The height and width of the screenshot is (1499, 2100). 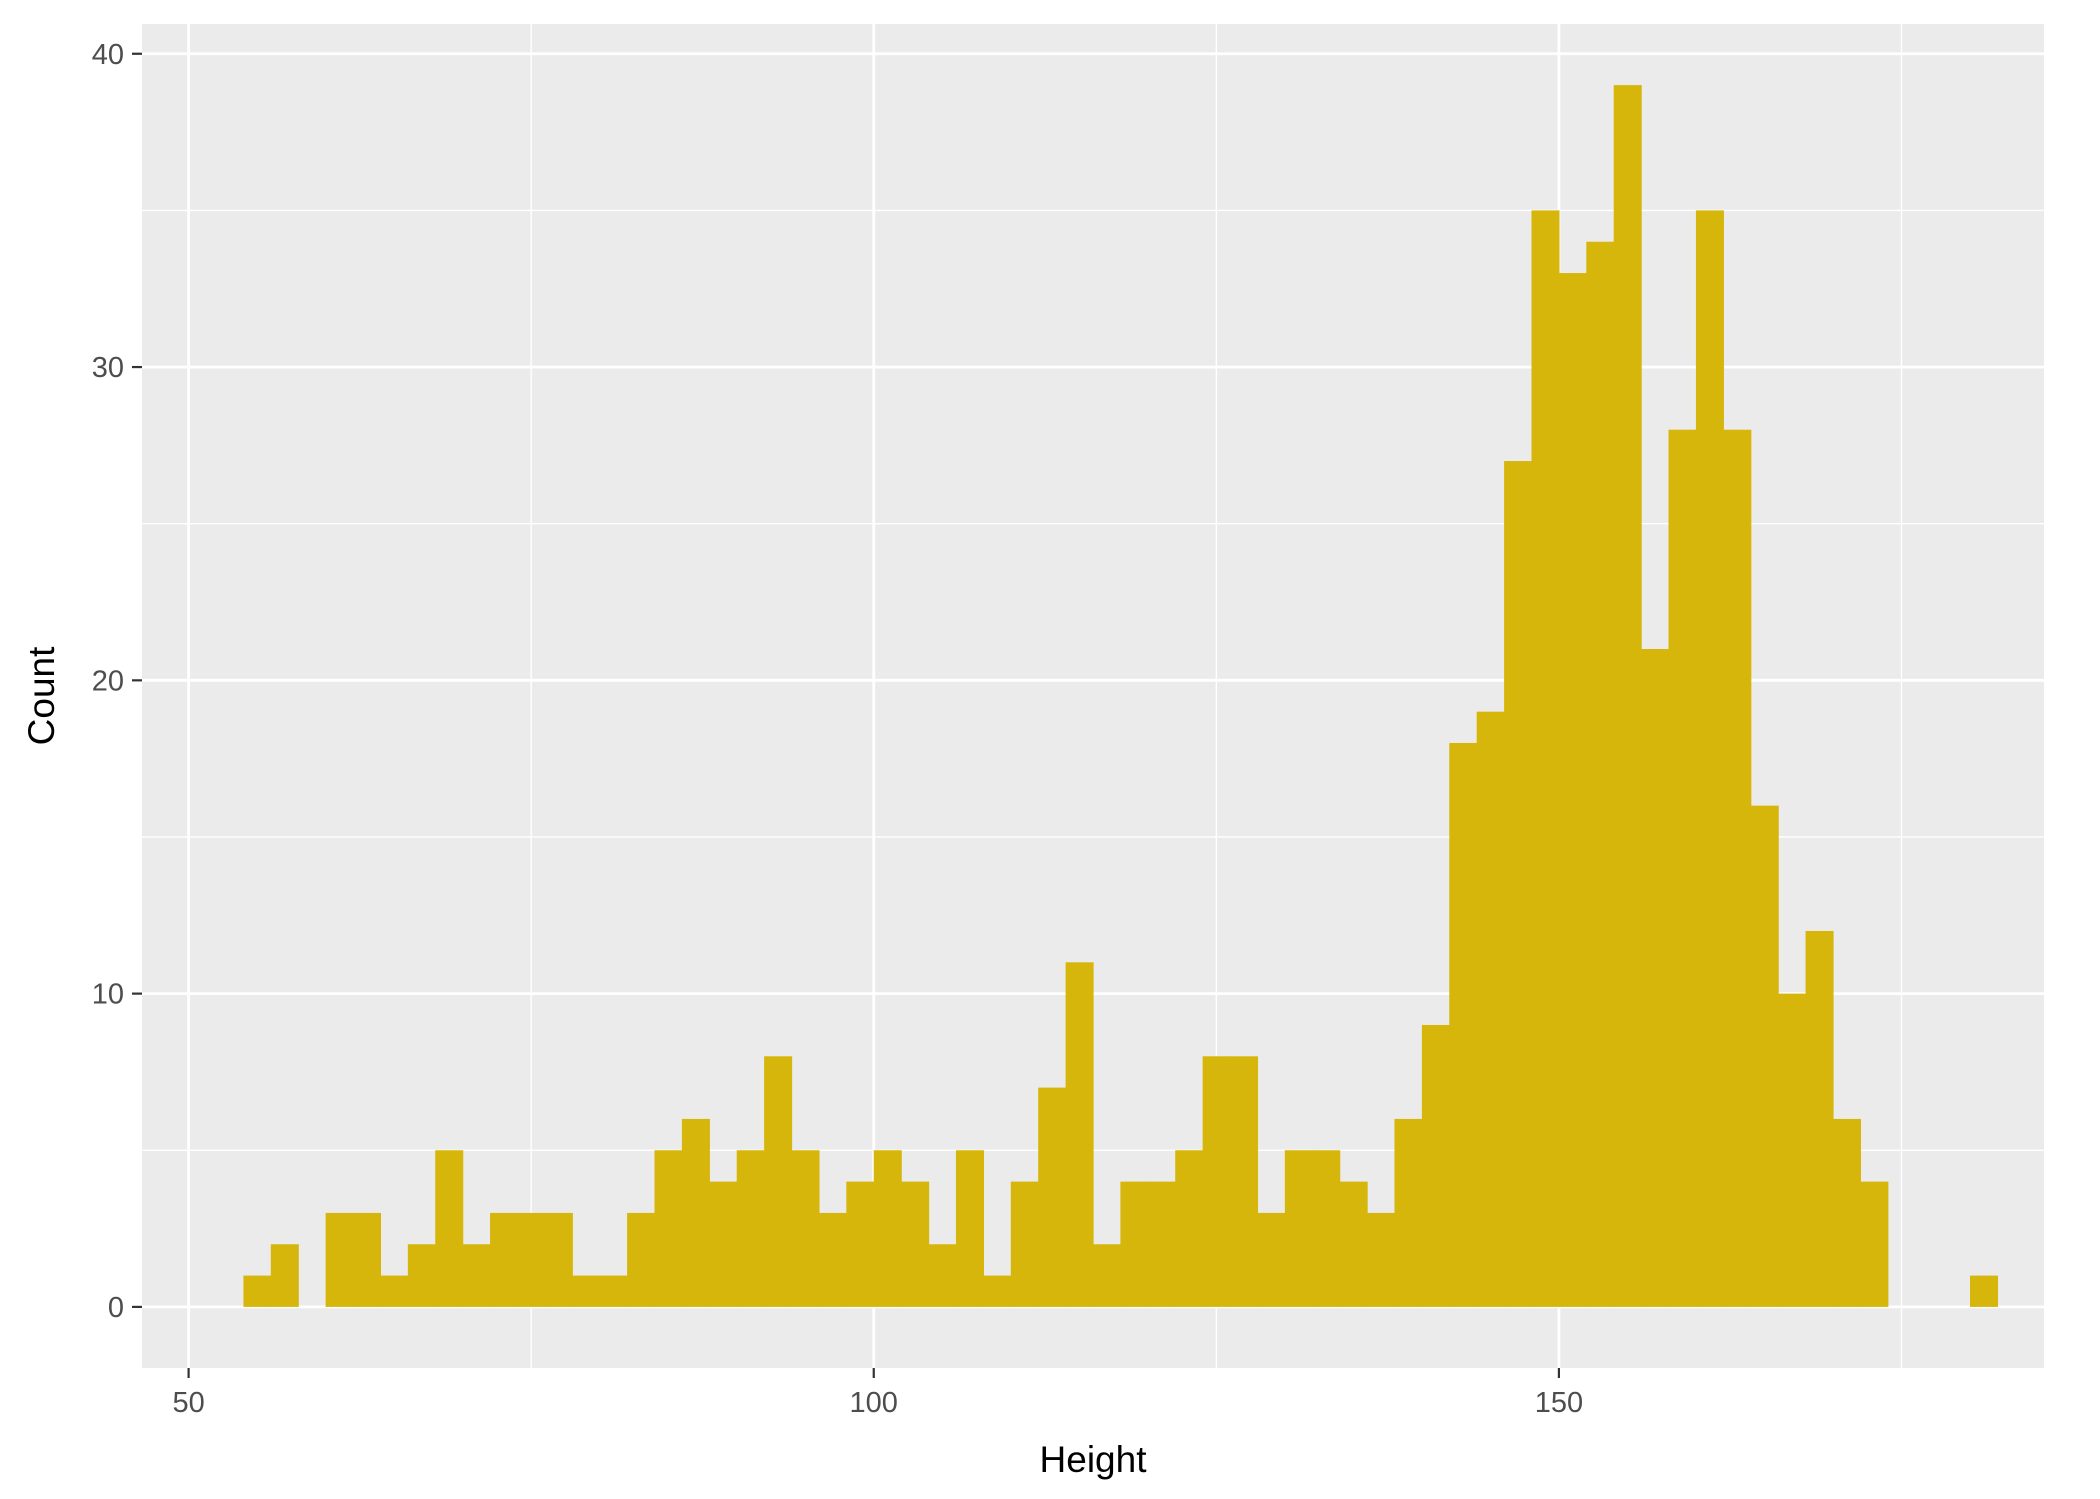 I want to click on x-tick-label: 150, so click(x=1559, y=1403).